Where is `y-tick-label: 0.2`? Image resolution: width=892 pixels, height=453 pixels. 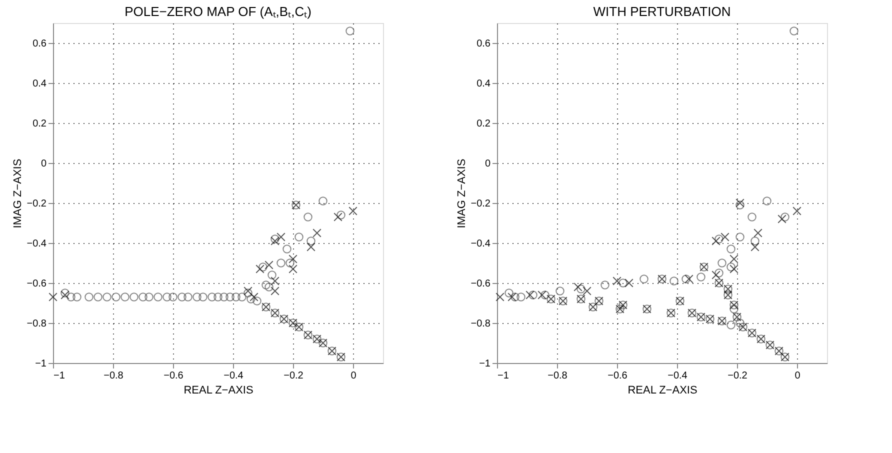 y-tick-label: 0.2 is located at coordinates (39, 124).